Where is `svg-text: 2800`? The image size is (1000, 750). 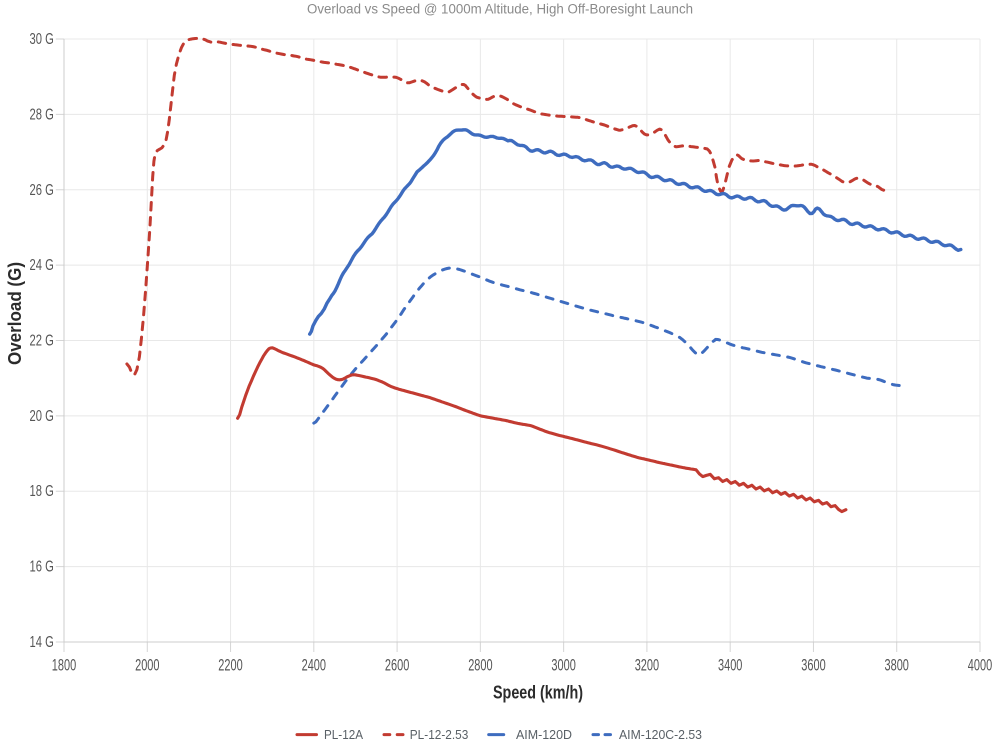 svg-text: 2800 is located at coordinates (480, 665).